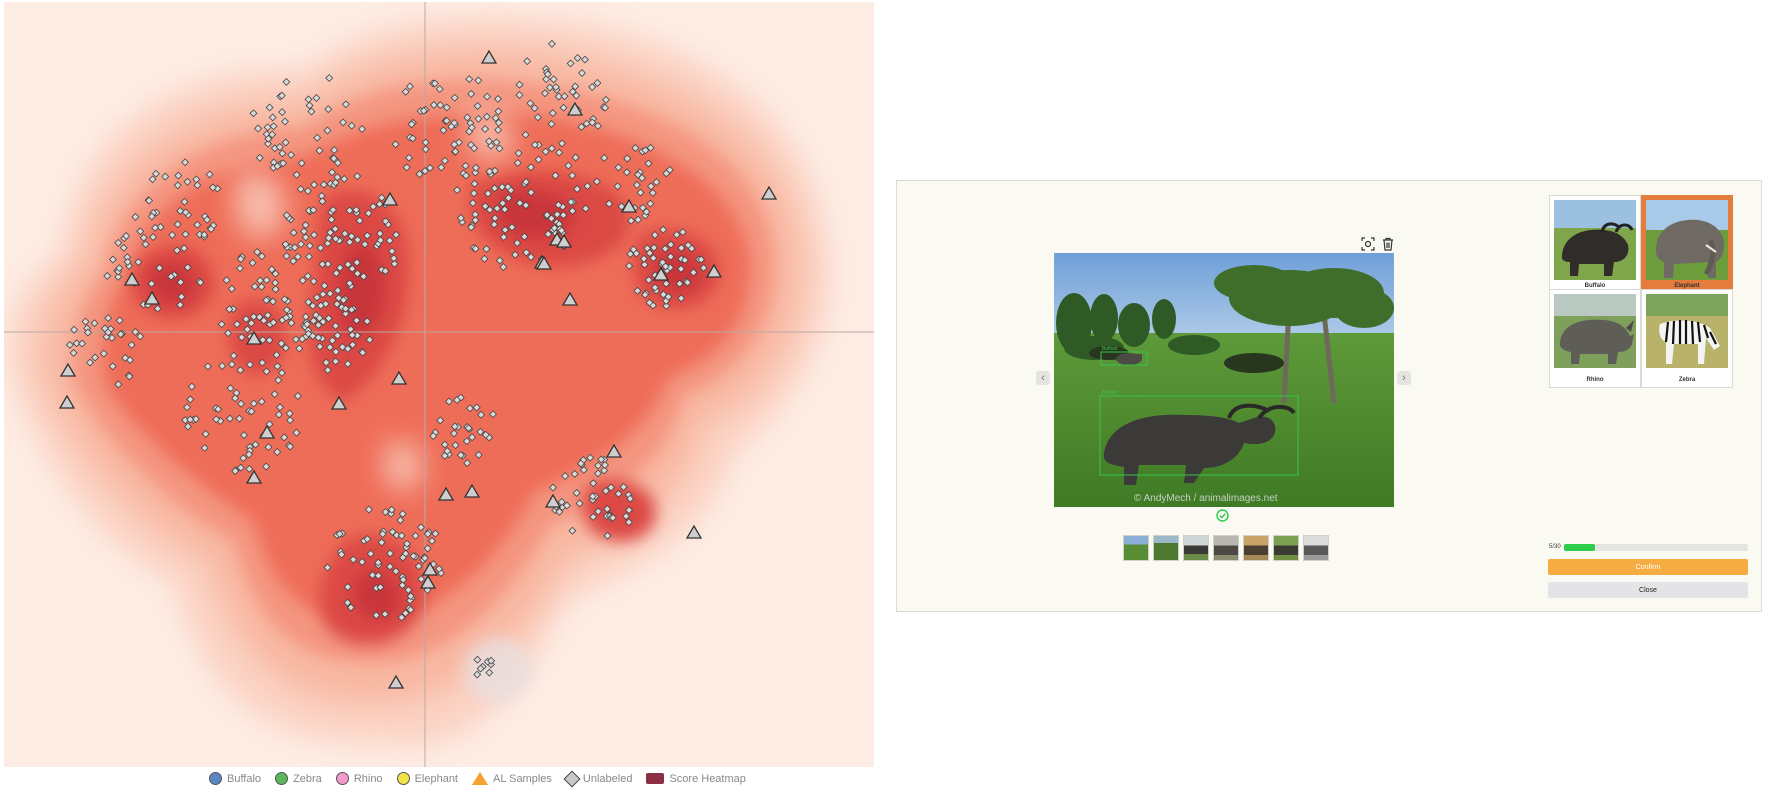  I want to click on thumbnail, so click(1166, 548).